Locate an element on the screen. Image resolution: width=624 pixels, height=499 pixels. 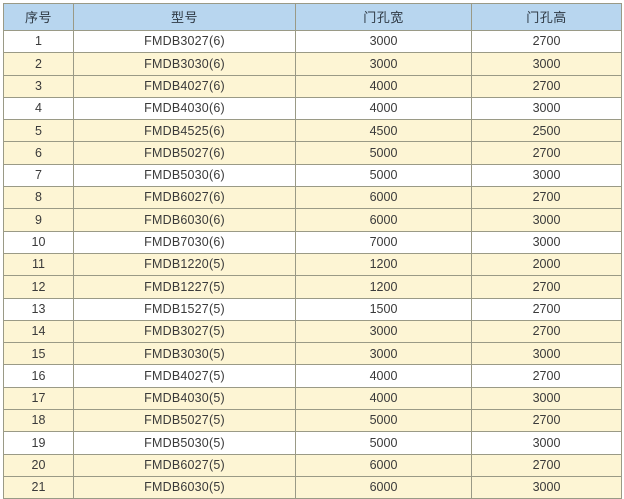
table-cell-model: FMDB6030(5) is located at coordinates (184, 487).